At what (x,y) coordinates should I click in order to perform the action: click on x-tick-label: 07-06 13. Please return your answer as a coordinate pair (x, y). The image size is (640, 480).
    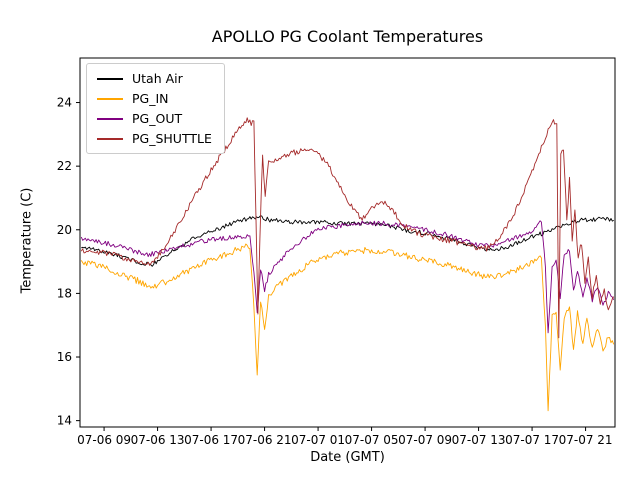
    Looking at the image, I should click on (158, 440).